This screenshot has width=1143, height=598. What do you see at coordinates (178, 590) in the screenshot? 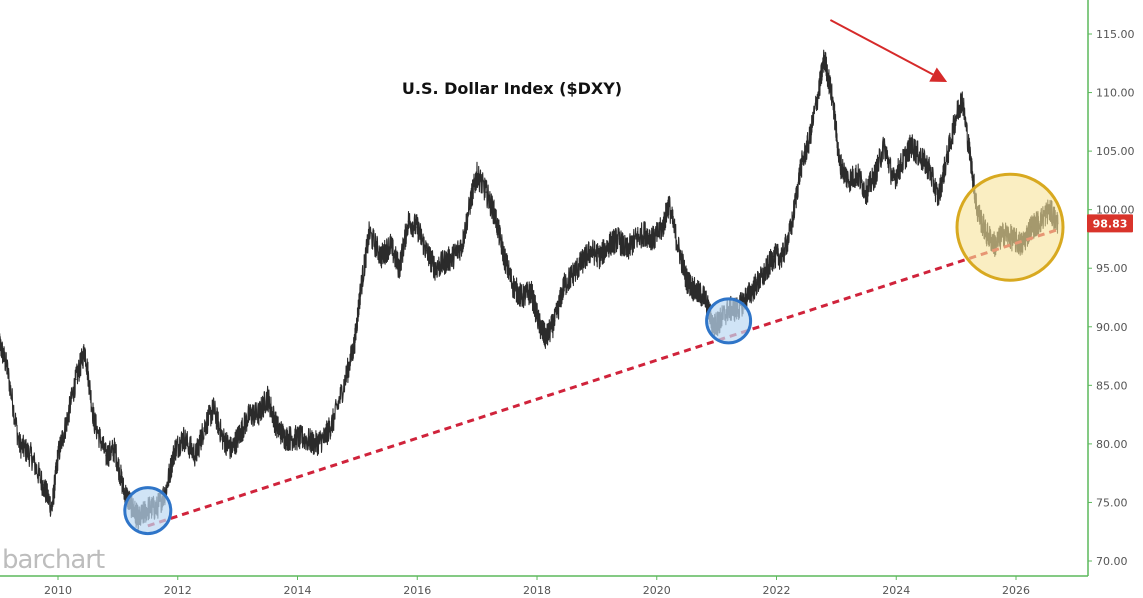
I see `x-tick-label: 2012` at bounding box center [178, 590].